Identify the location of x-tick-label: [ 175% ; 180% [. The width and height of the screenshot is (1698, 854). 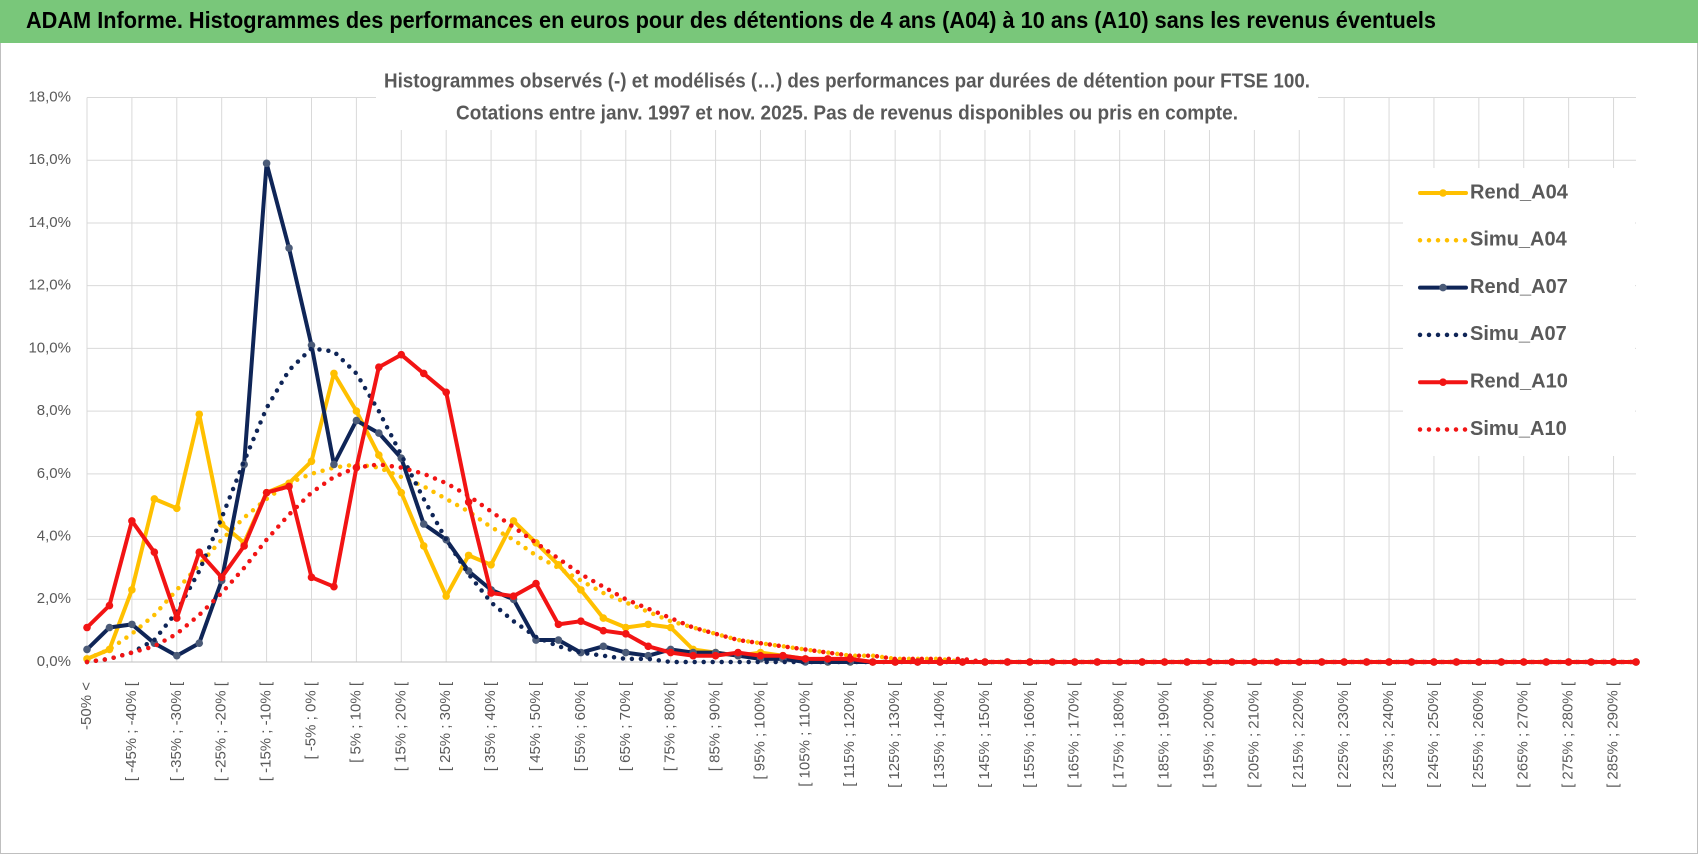
(1119, 734).